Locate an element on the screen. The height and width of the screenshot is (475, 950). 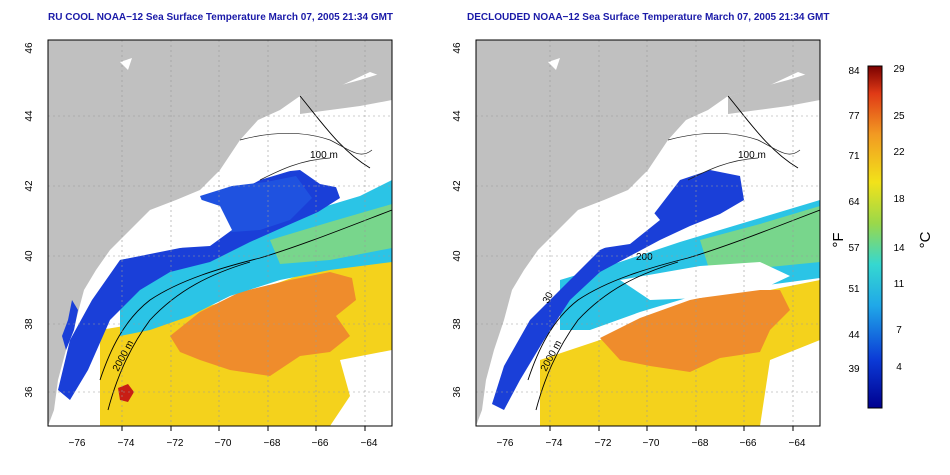
shelf-water-cyan is located at coordinates (256, 258).